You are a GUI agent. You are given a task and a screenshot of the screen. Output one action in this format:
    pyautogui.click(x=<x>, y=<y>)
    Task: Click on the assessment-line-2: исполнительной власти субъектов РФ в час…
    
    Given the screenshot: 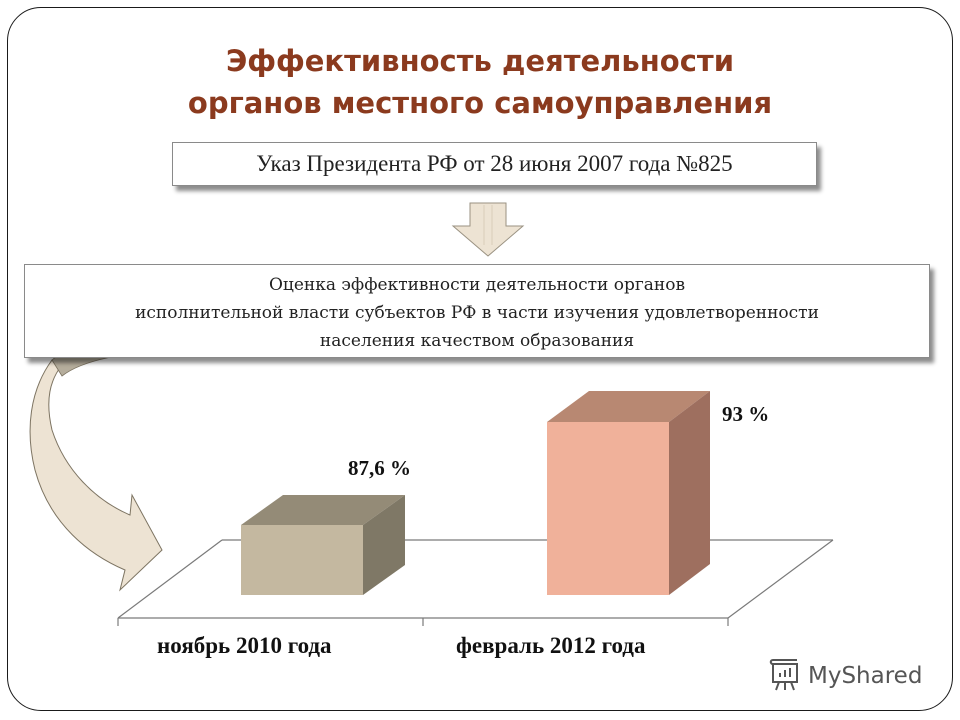 What is the action you would take?
    pyautogui.click(x=477, y=313)
    